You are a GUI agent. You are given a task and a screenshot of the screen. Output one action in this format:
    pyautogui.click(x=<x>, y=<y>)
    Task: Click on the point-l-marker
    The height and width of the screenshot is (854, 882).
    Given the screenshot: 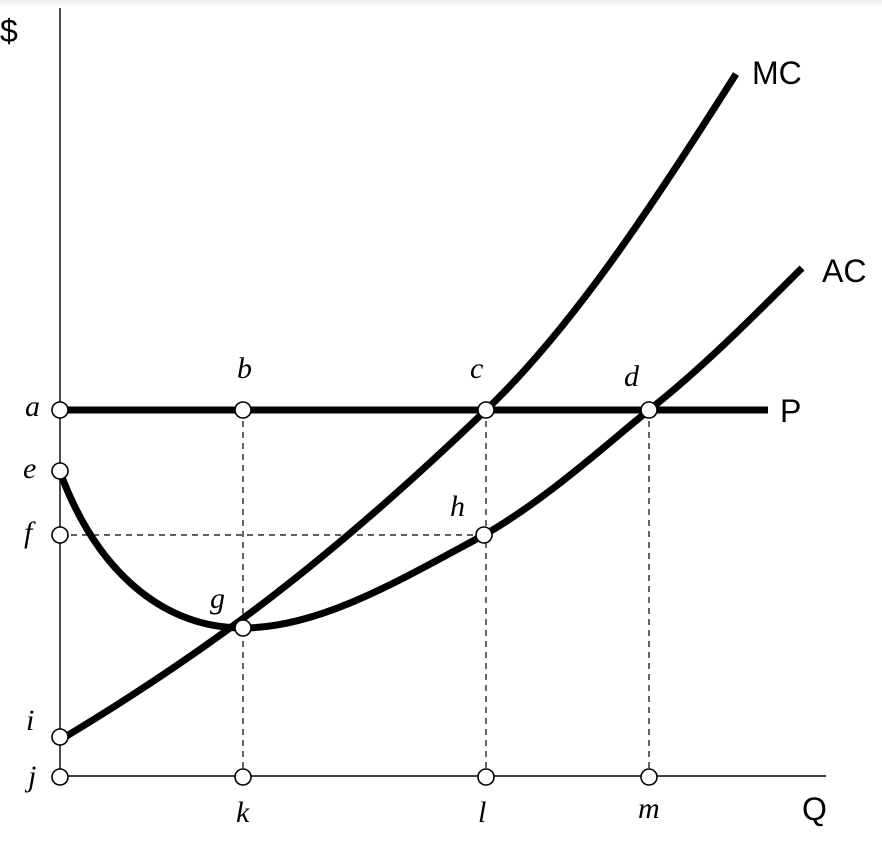 What is the action you would take?
    pyautogui.click(x=486, y=777)
    